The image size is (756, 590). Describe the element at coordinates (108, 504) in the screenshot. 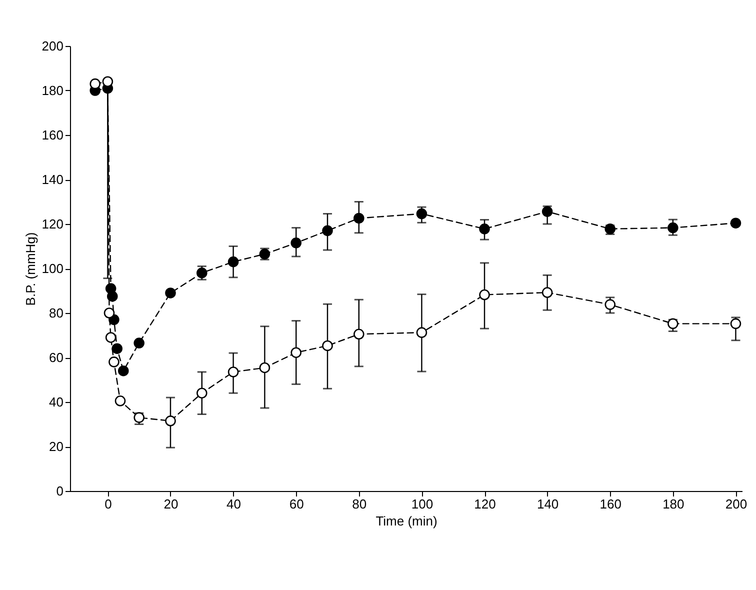

I see `x-tick-label: 0` at that location.